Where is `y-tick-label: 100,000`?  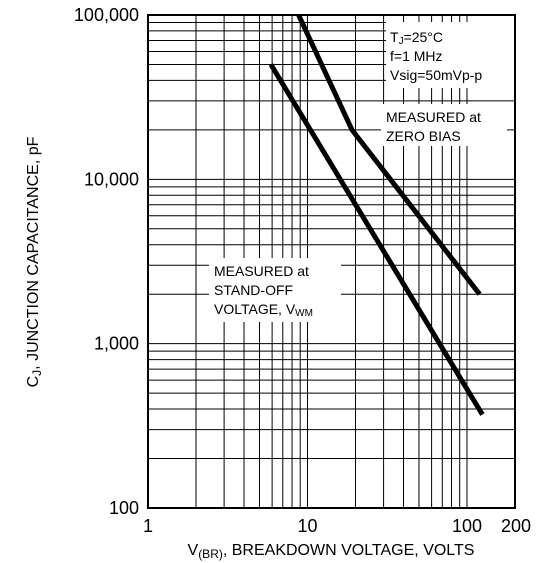 y-tick-label: 100,000 is located at coordinates (106, 15).